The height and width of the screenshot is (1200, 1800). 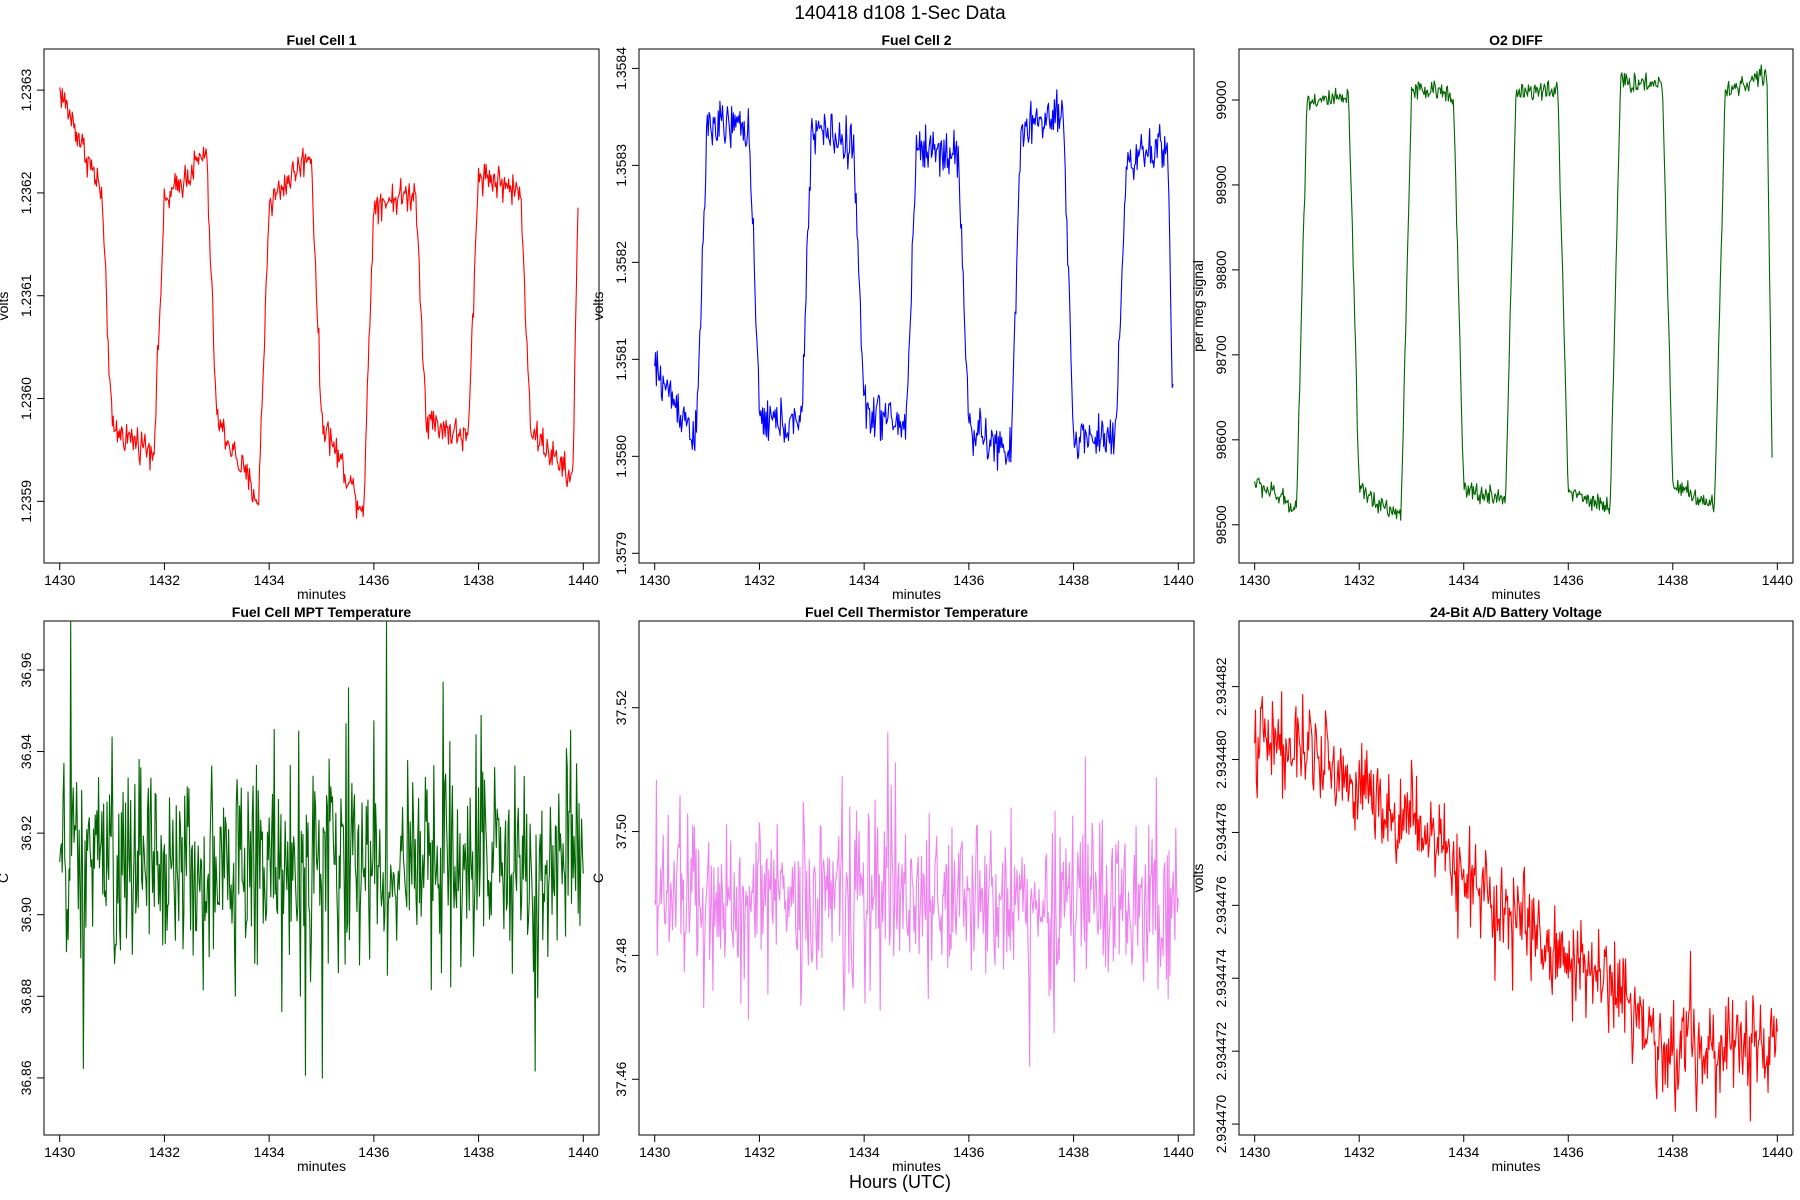 What do you see at coordinates (621, 1079) in the screenshot?
I see `fuel-cell-thermistor-temperature-y-tick-label: 37.46` at bounding box center [621, 1079].